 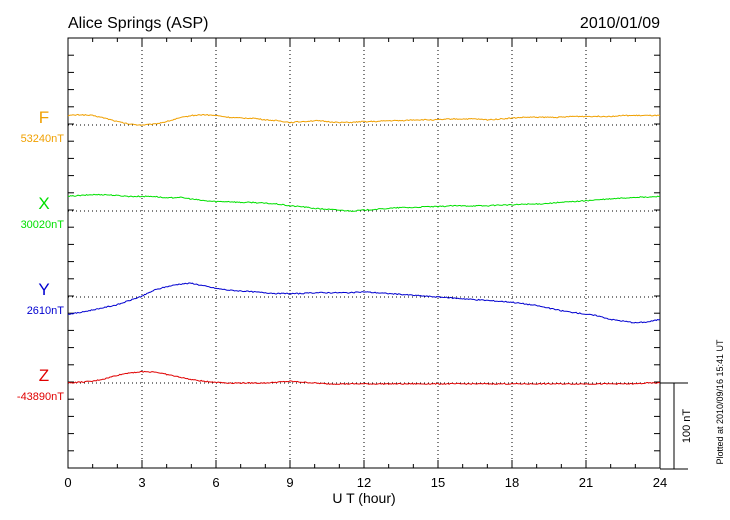 What do you see at coordinates (289, 482) in the screenshot?
I see `x-tick-label-9: 9` at bounding box center [289, 482].